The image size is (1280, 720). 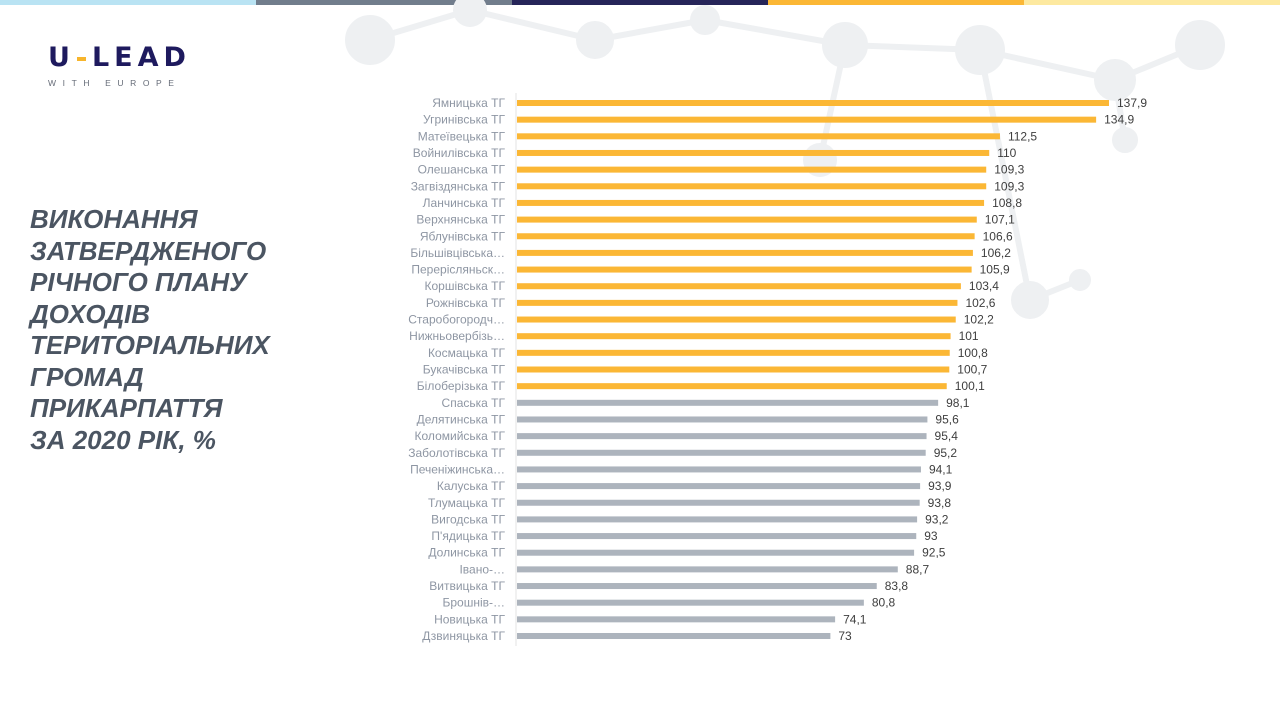 I want to click on category-label: П'ядицька ТГ, so click(x=468, y=536).